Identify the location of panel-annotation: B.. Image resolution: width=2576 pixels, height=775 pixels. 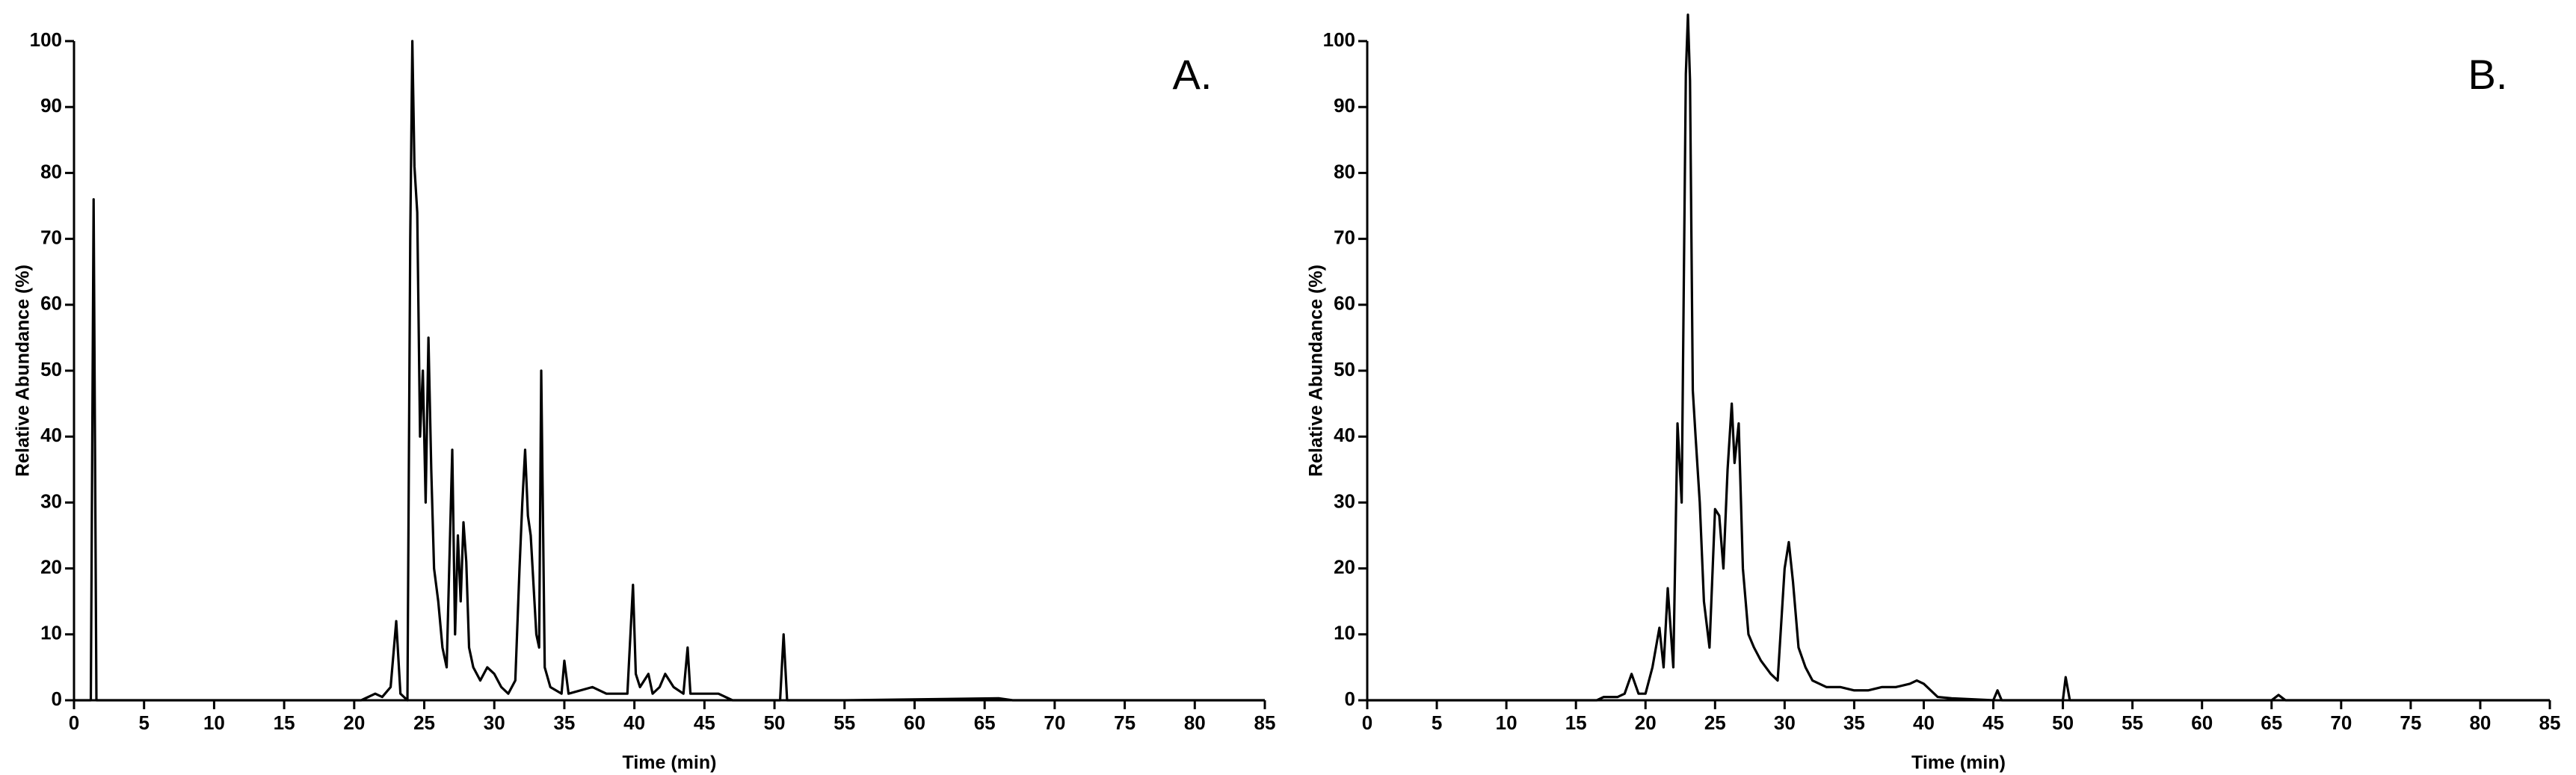
(2488, 74).